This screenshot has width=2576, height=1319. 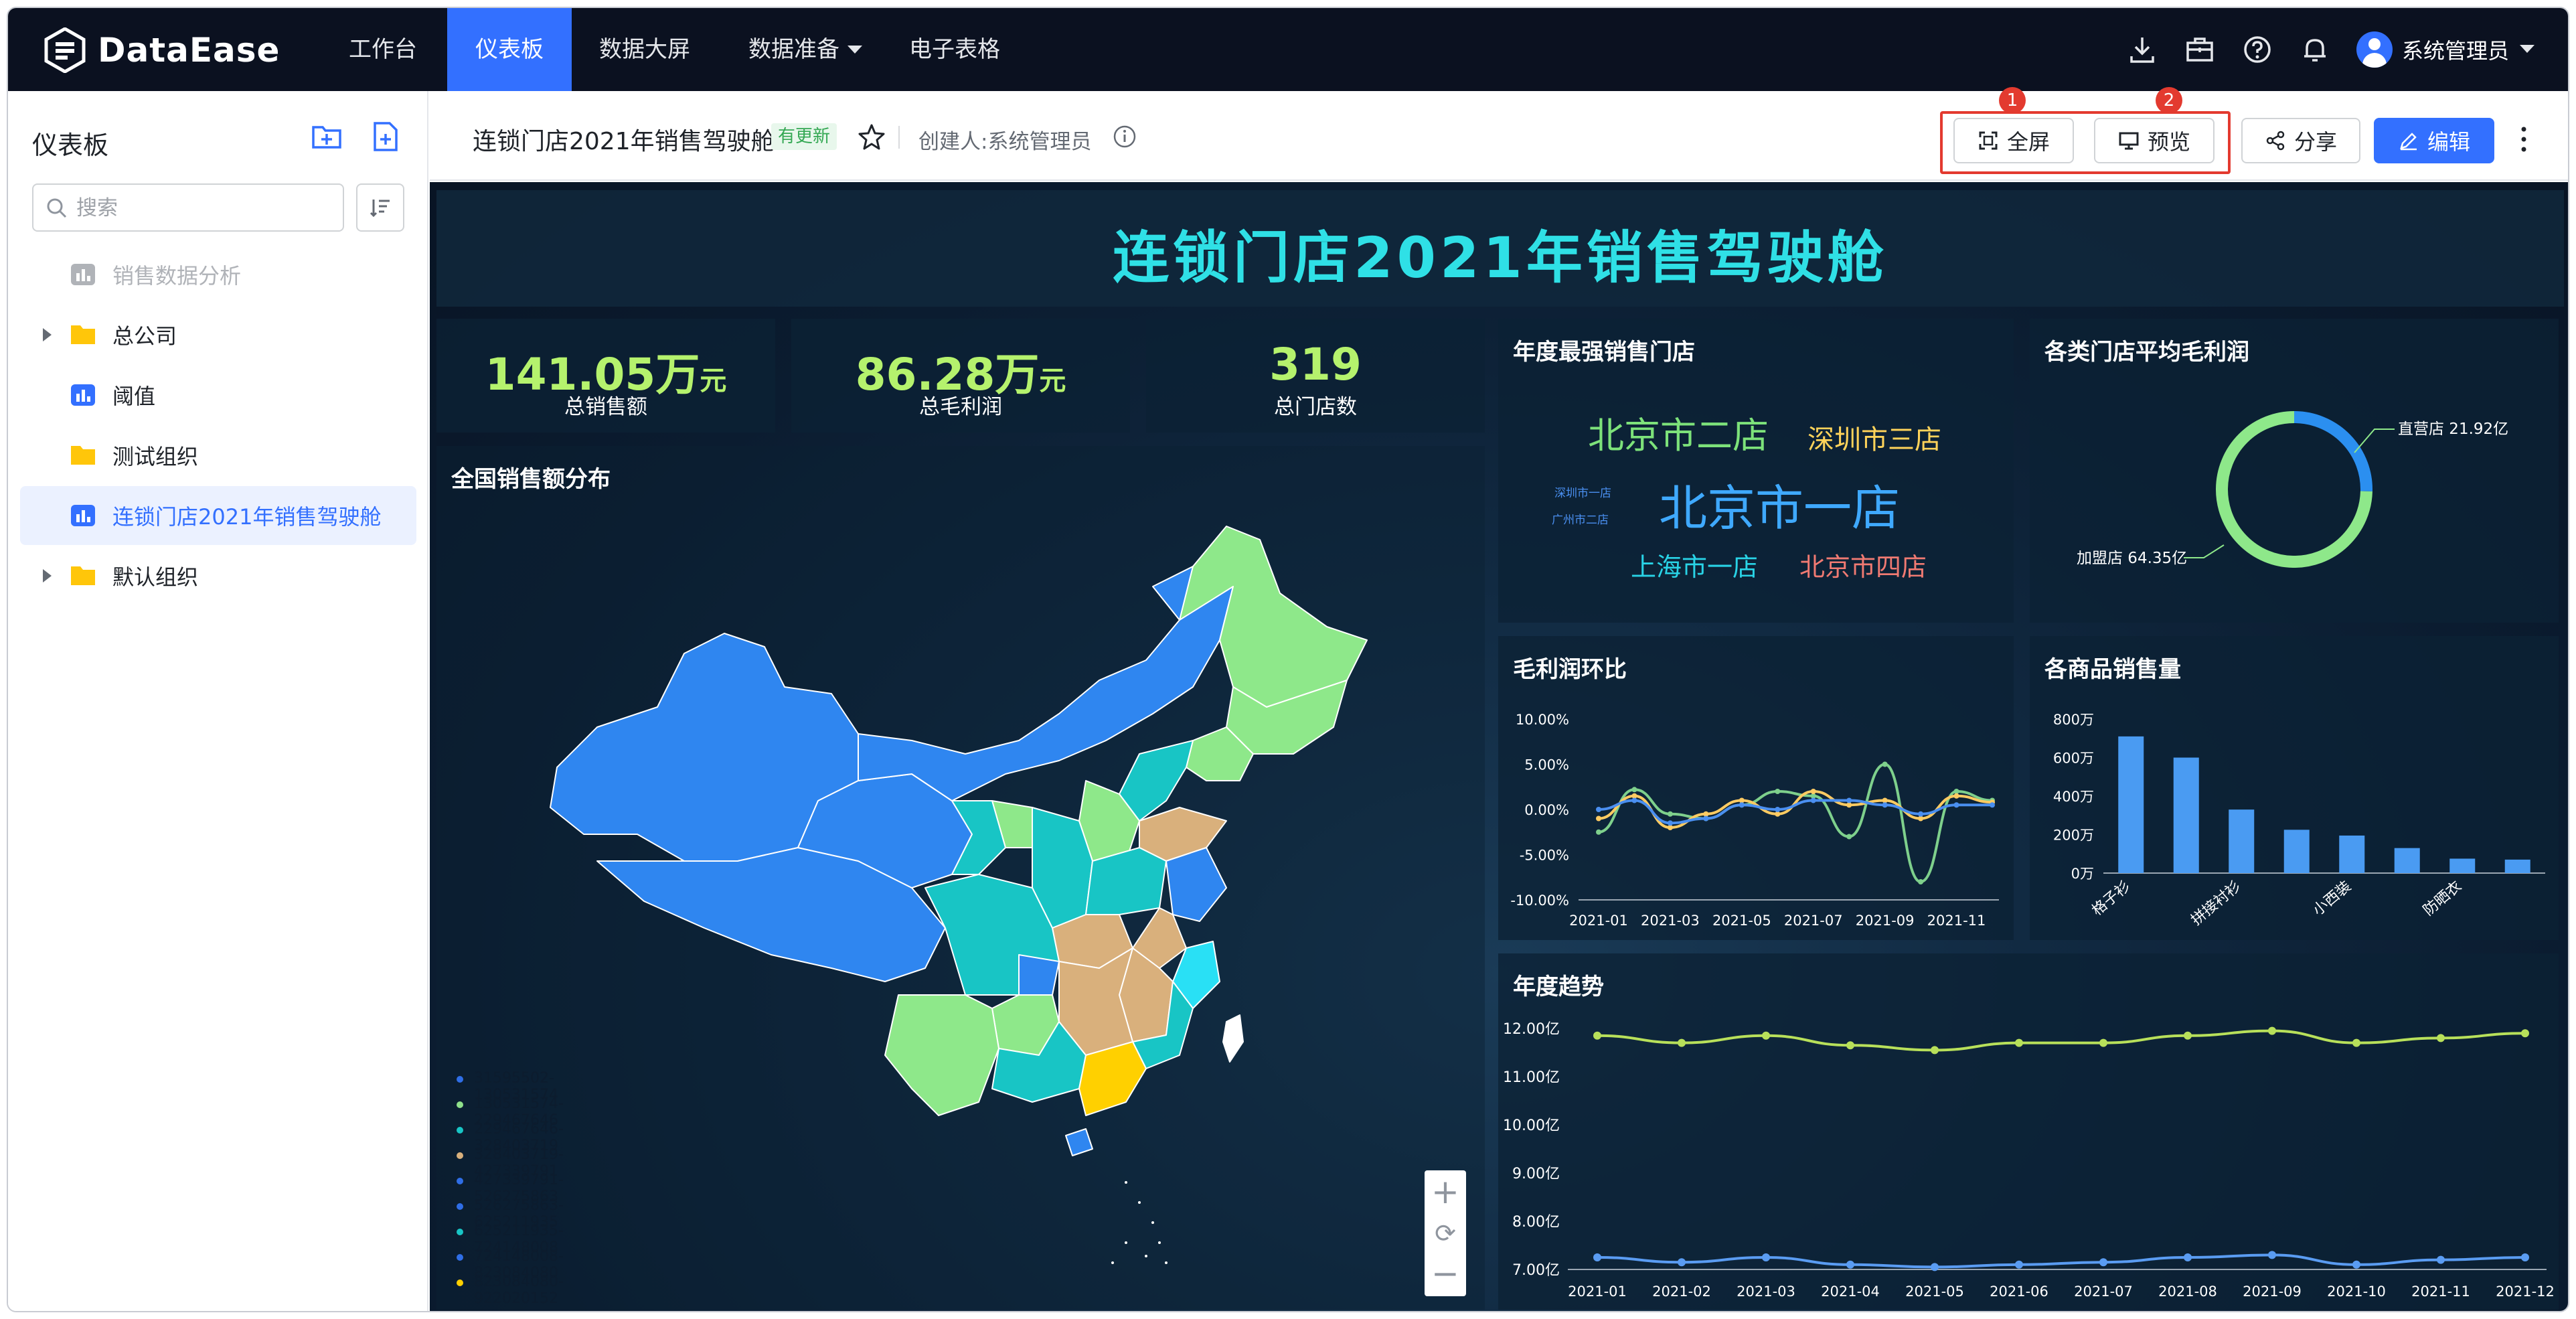 What do you see at coordinates (1570, 669) in the screenshot?
I see `profit-ratio-title: 毛利润环比` at bounding box center [1570, 669].